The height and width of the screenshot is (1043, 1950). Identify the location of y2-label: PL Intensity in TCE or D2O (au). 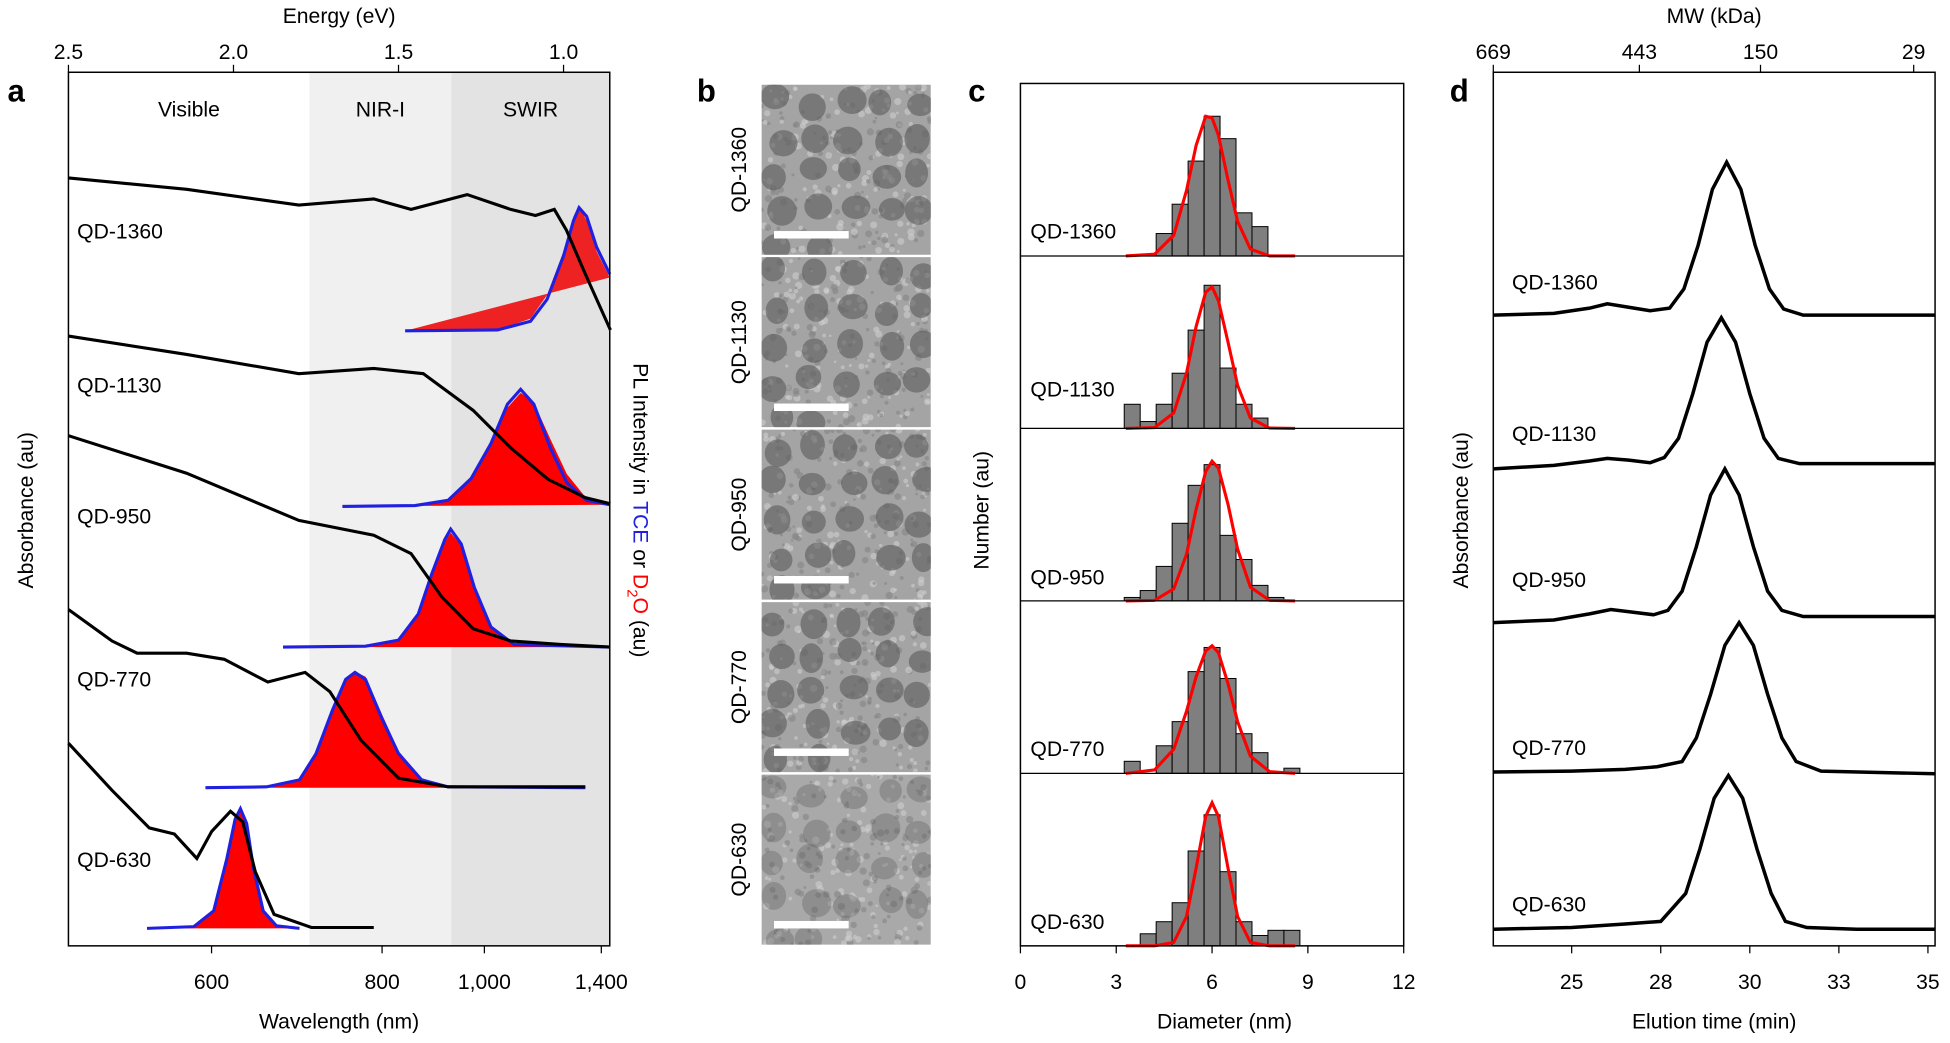
(637, 510).